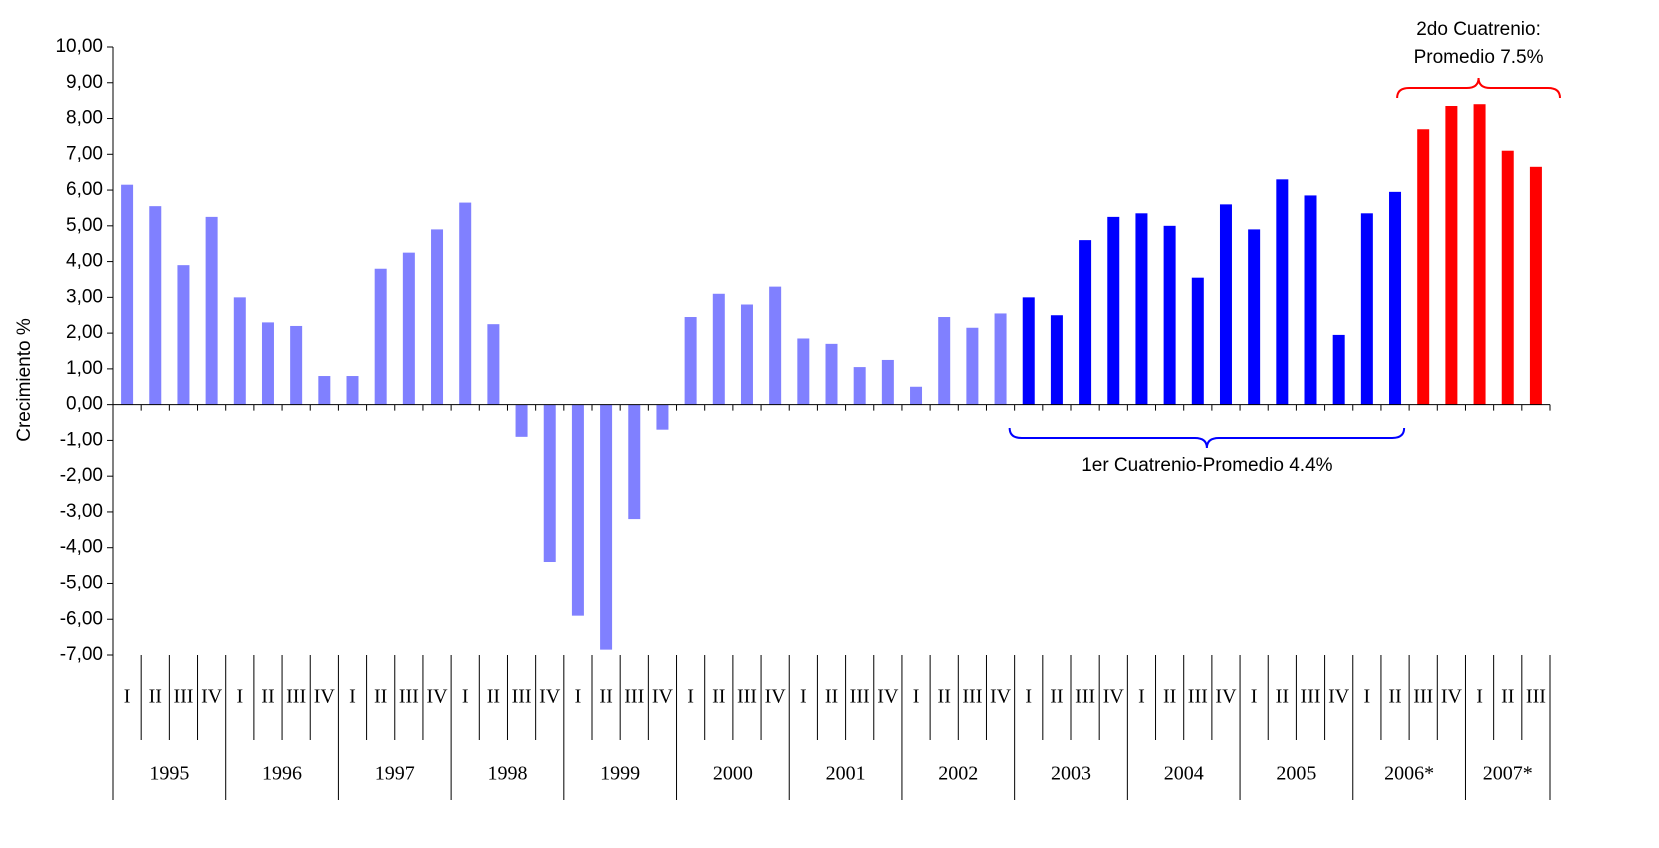 The height and width of the screenshot is (848, 1659). I want to click on year-label: 1996, so click(282, 774).